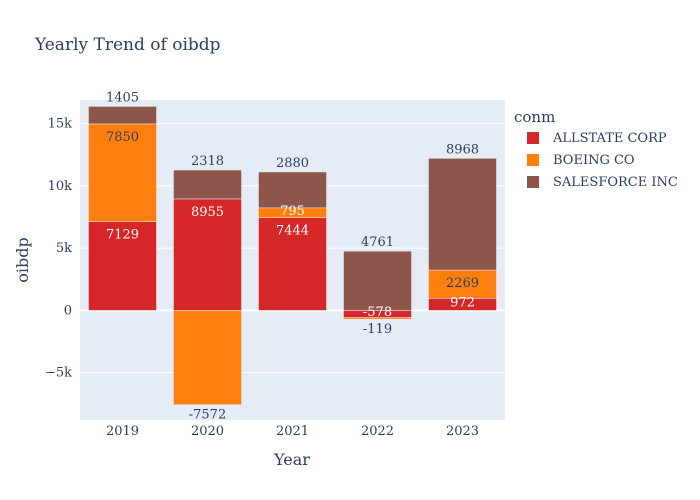  What do you see at coordinates (462, 431) in the screenshot?
I see `x-tick-label: 2023` at bounding box center [462, 431].